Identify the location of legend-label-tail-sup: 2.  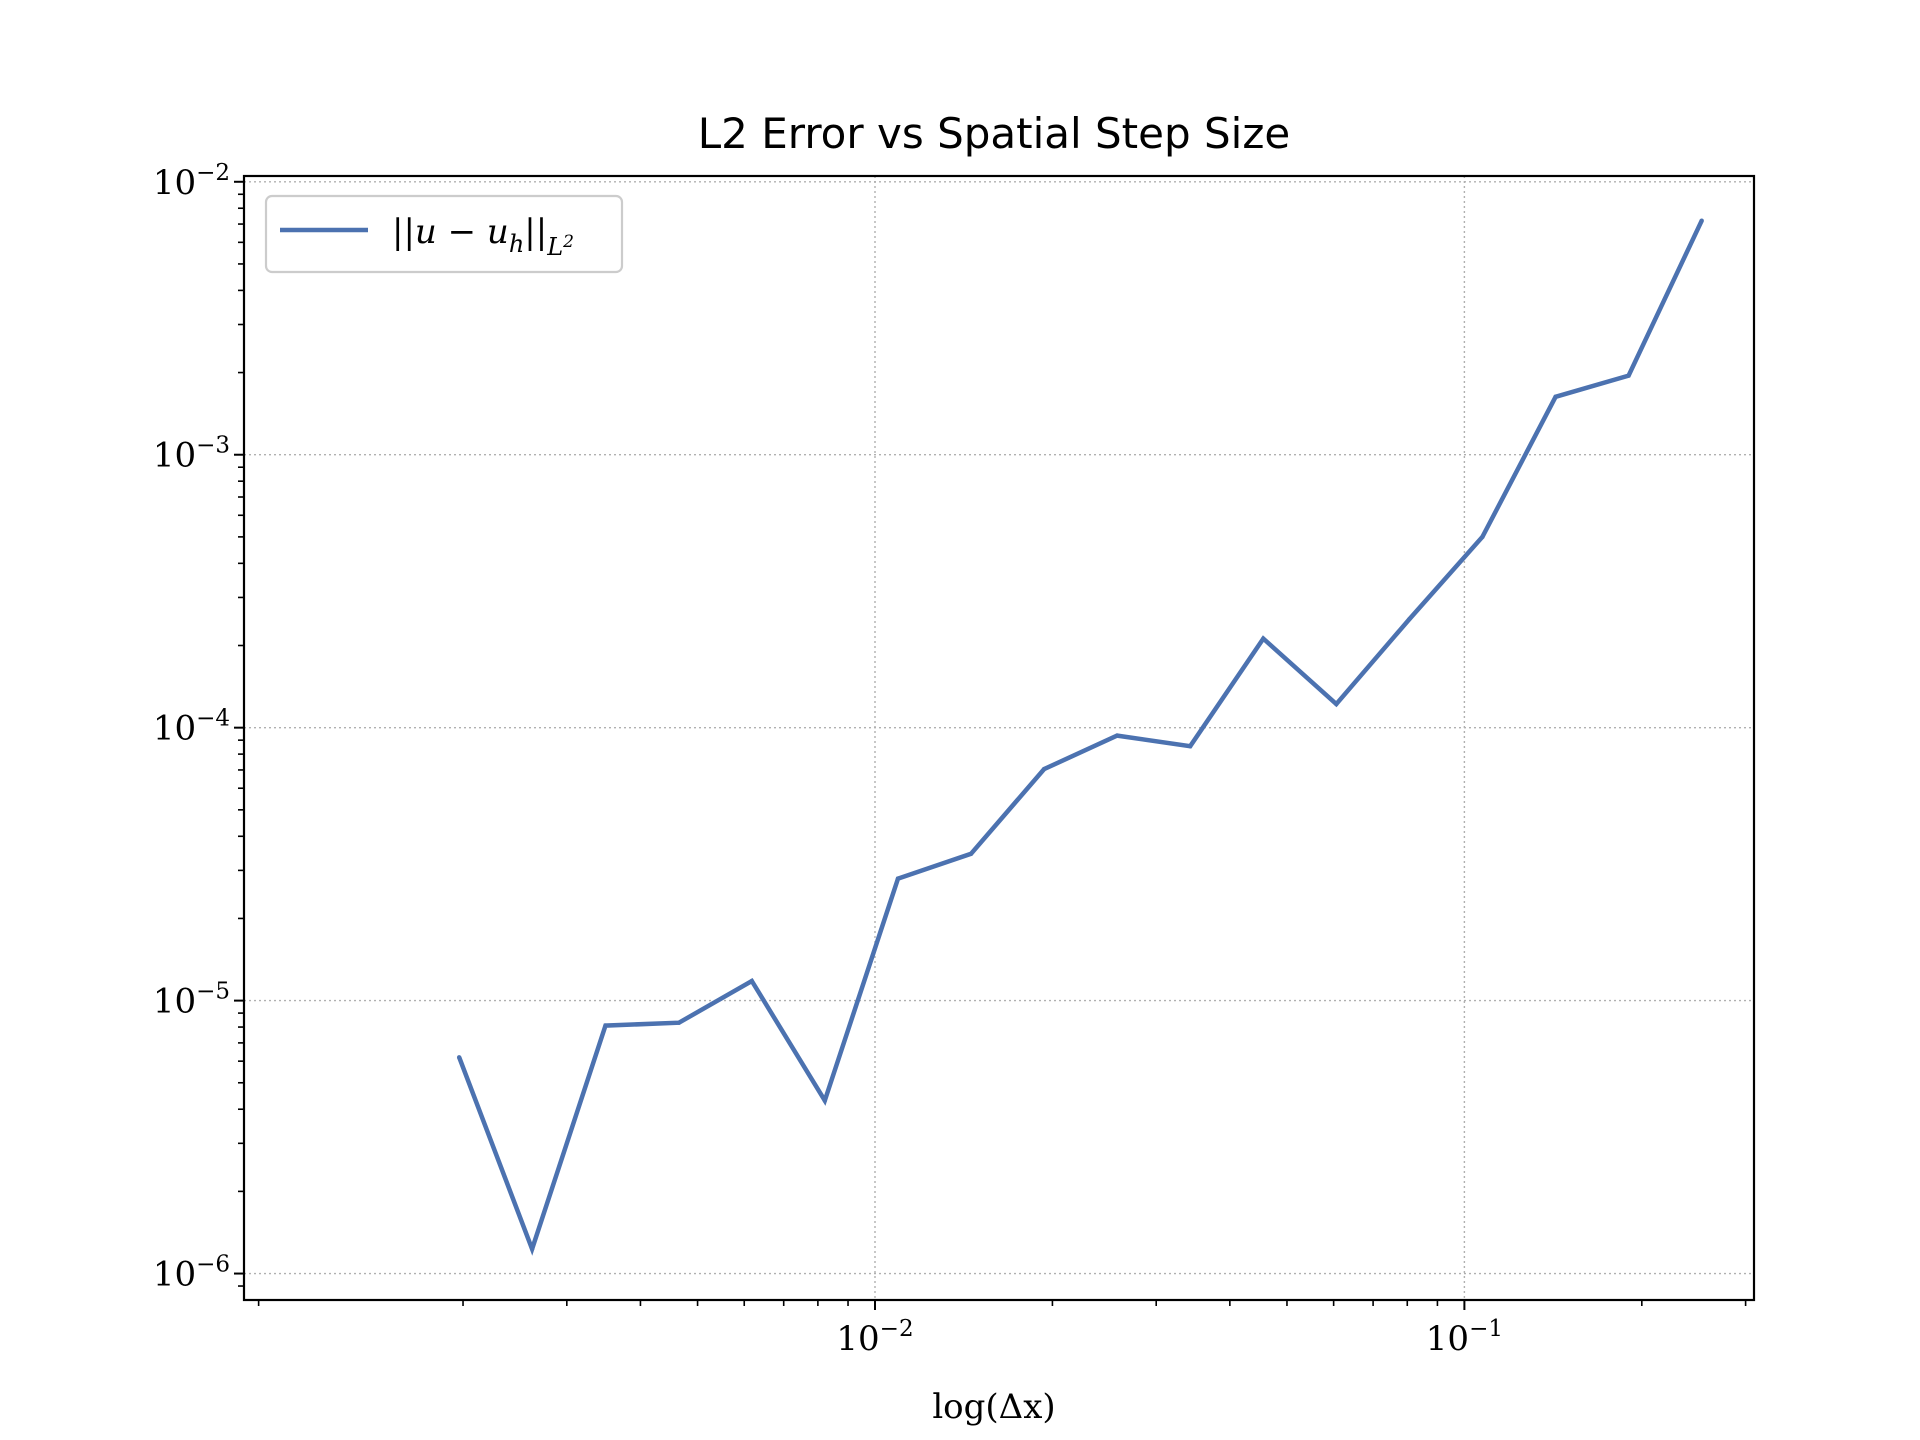
(568, 242).